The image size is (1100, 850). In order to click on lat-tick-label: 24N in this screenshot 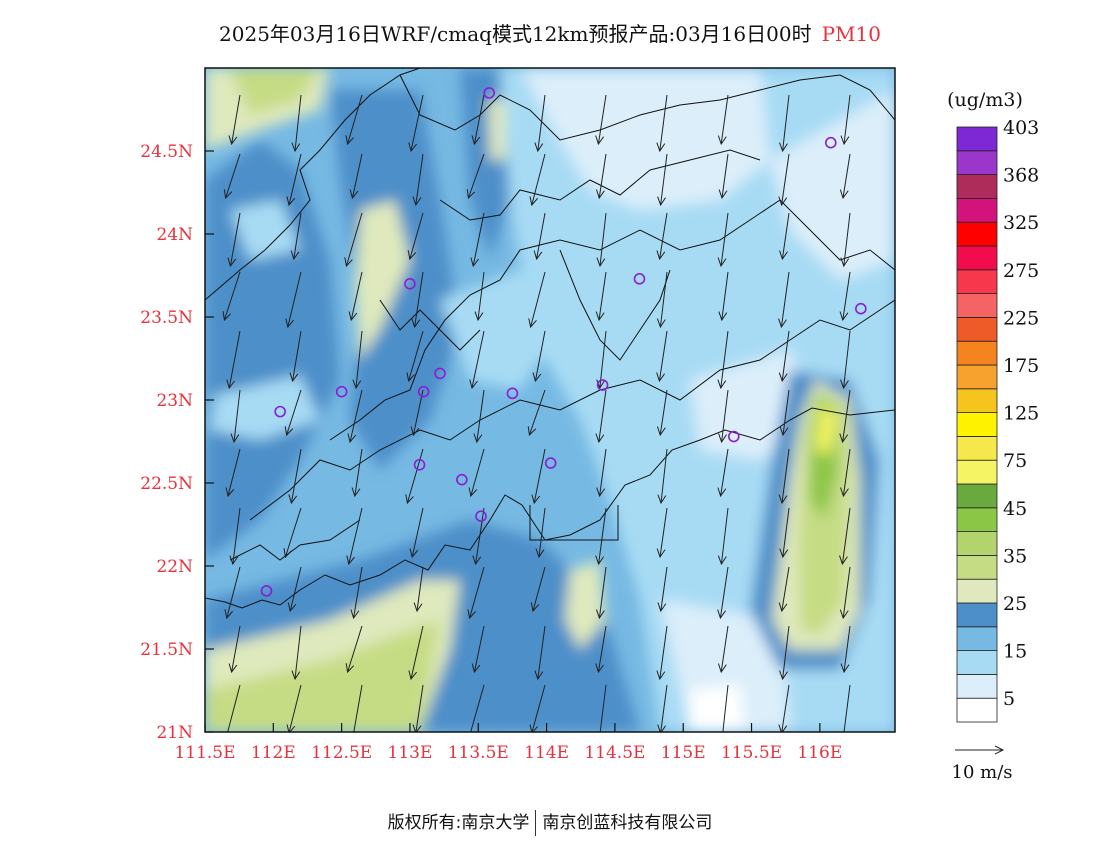, I will do `click(174, 235)`.